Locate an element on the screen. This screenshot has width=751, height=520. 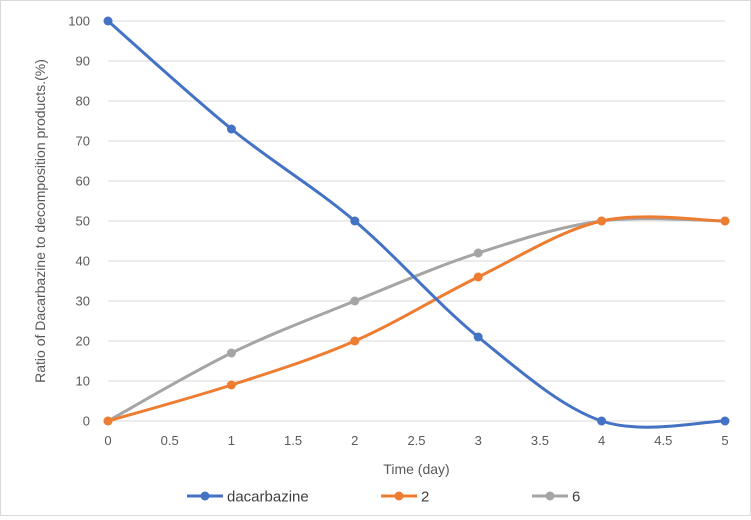
x-tick-label: 2 is located at coordinates (354, 440).